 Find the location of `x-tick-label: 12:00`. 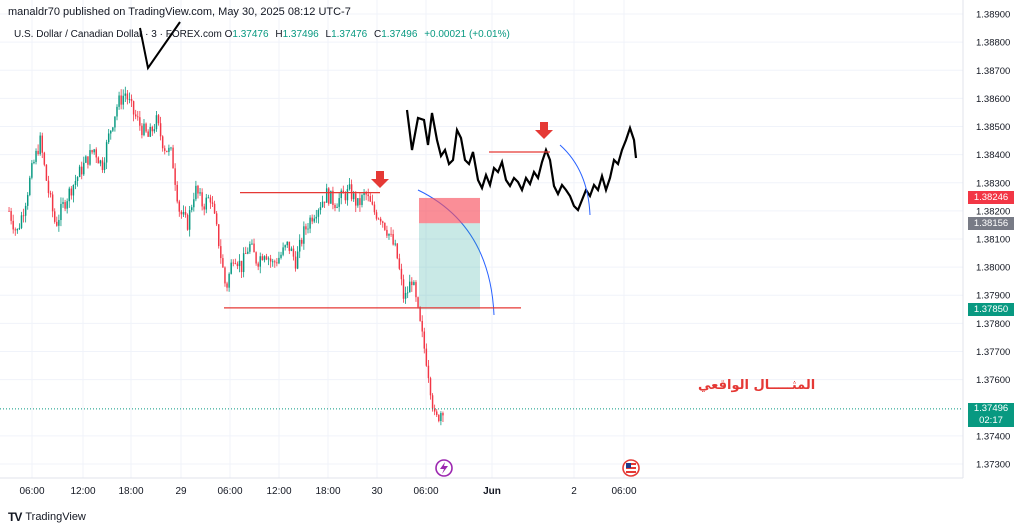

x-tick-label: 12:00 is located at coordinates (278, 491).